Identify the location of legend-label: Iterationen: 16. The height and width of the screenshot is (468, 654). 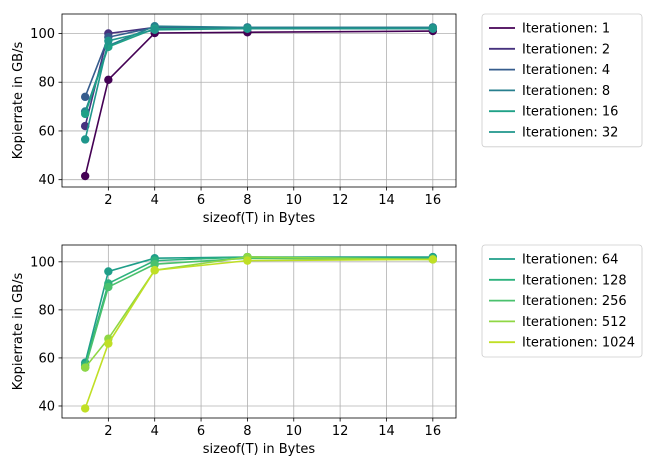
(570, 112).